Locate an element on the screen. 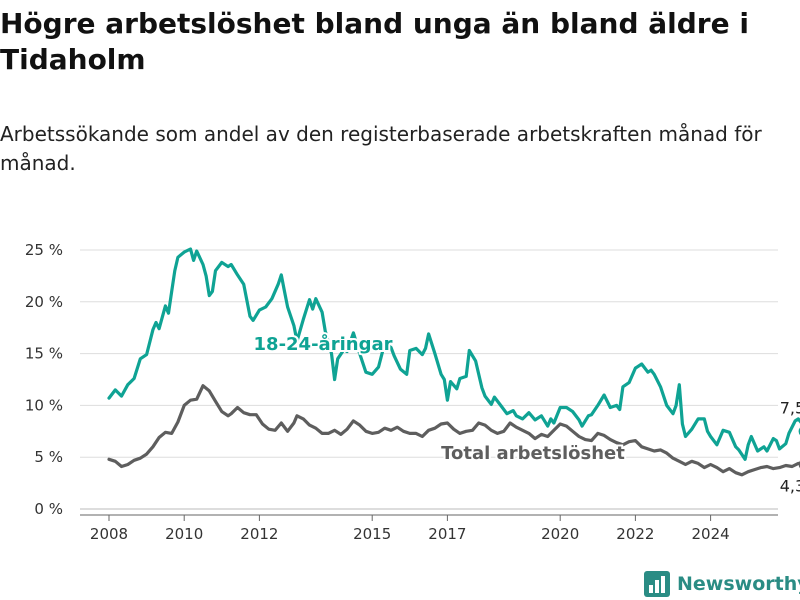 This screenshot has height=600, width=800. y-tick-label: 15 % is located at coordinates (44, 354).